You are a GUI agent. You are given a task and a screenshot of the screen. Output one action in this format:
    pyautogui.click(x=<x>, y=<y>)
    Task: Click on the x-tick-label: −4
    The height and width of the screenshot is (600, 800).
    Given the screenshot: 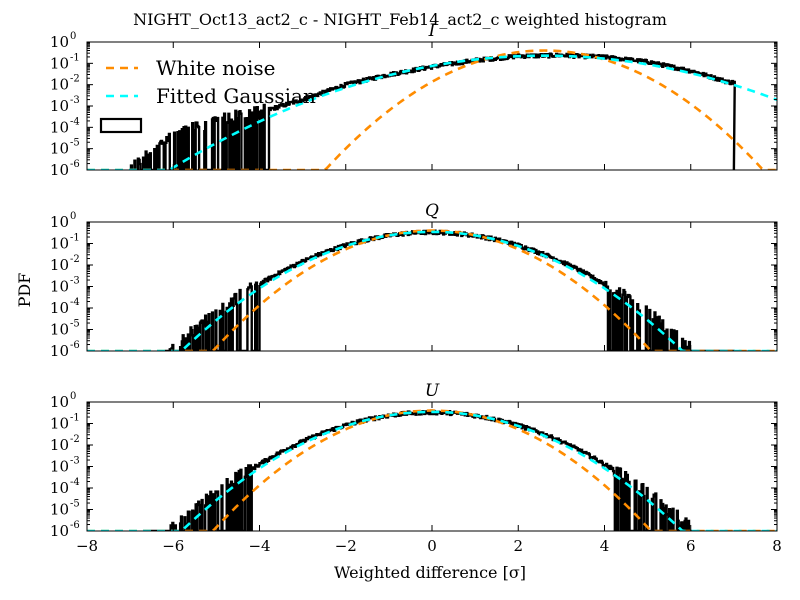 What is the action you would take?
    pyautogui.click(x=259, y=546)
    